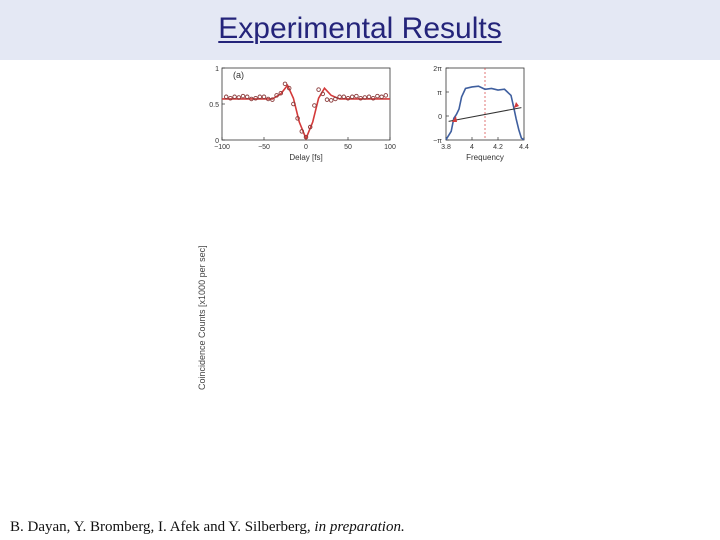 This screenshot has width=720, height=540. What do you see at coordinates (454, 119) in the screenshot?
I see `red-marker-left` at bounding box center [454, 119].